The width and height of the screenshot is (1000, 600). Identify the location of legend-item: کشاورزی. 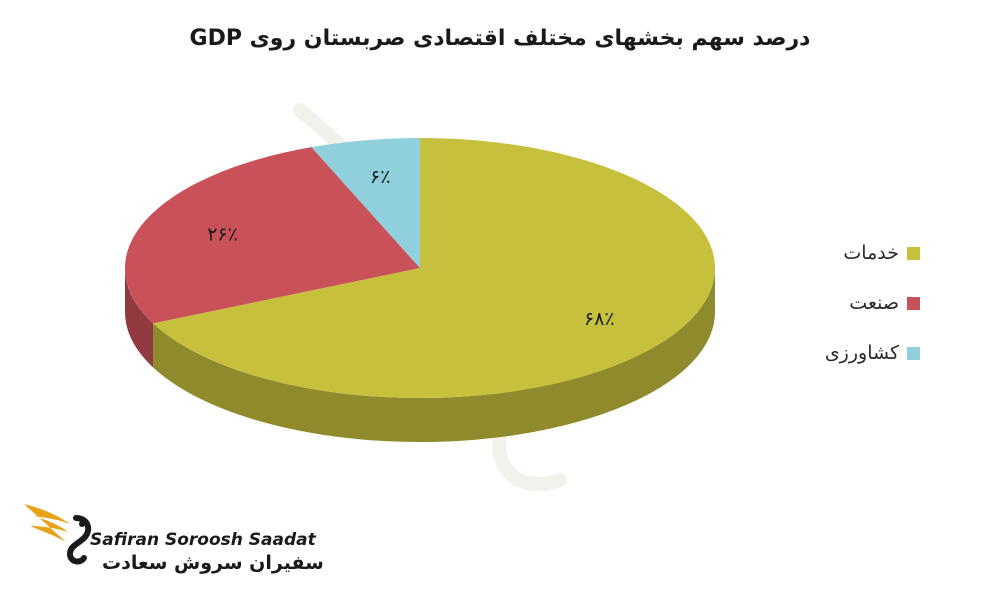
(855, 353).